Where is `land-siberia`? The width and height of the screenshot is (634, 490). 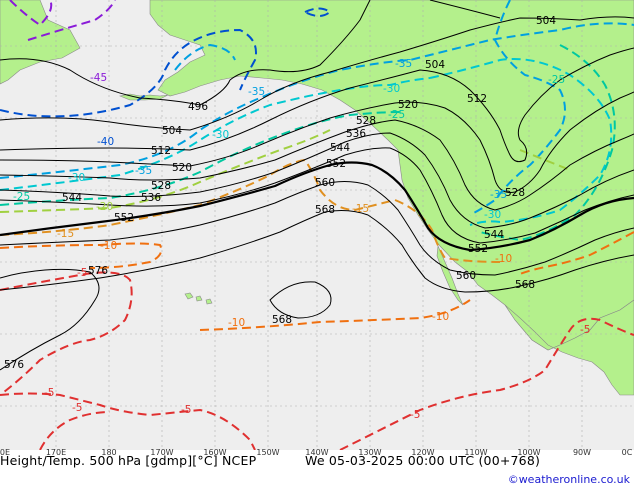 land-siberia is located at coordinates (40, 42).